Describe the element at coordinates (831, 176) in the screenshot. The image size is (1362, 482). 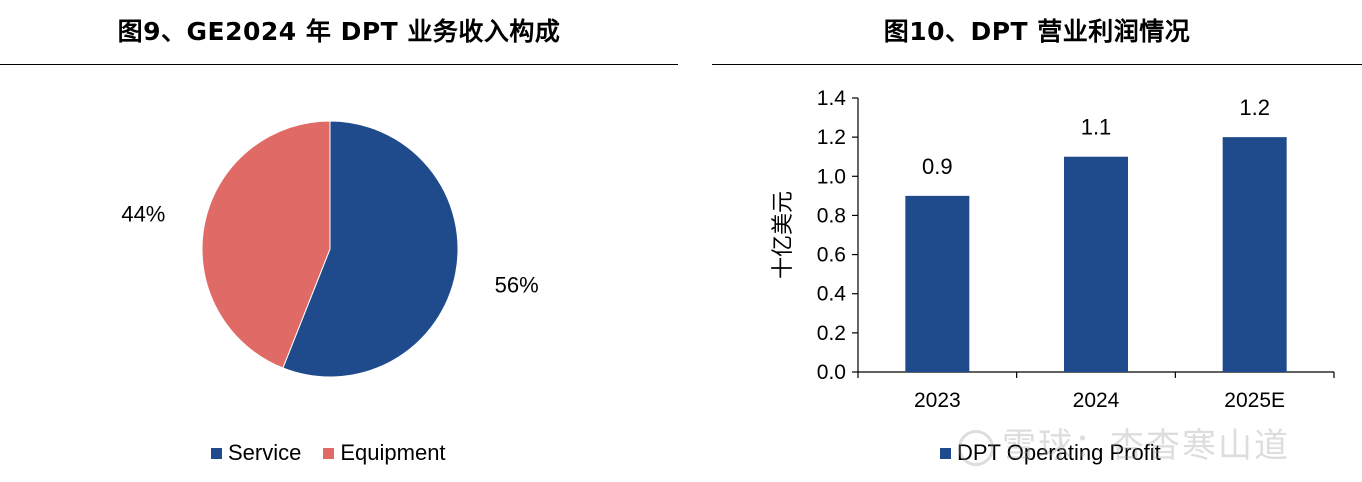
I see `y-tick-label: 1.0` at that location.